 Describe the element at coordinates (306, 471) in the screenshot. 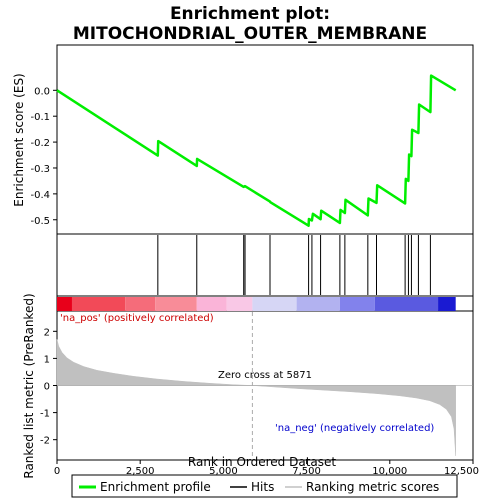

I see `x-tick-label-3: 7,500` at that location.